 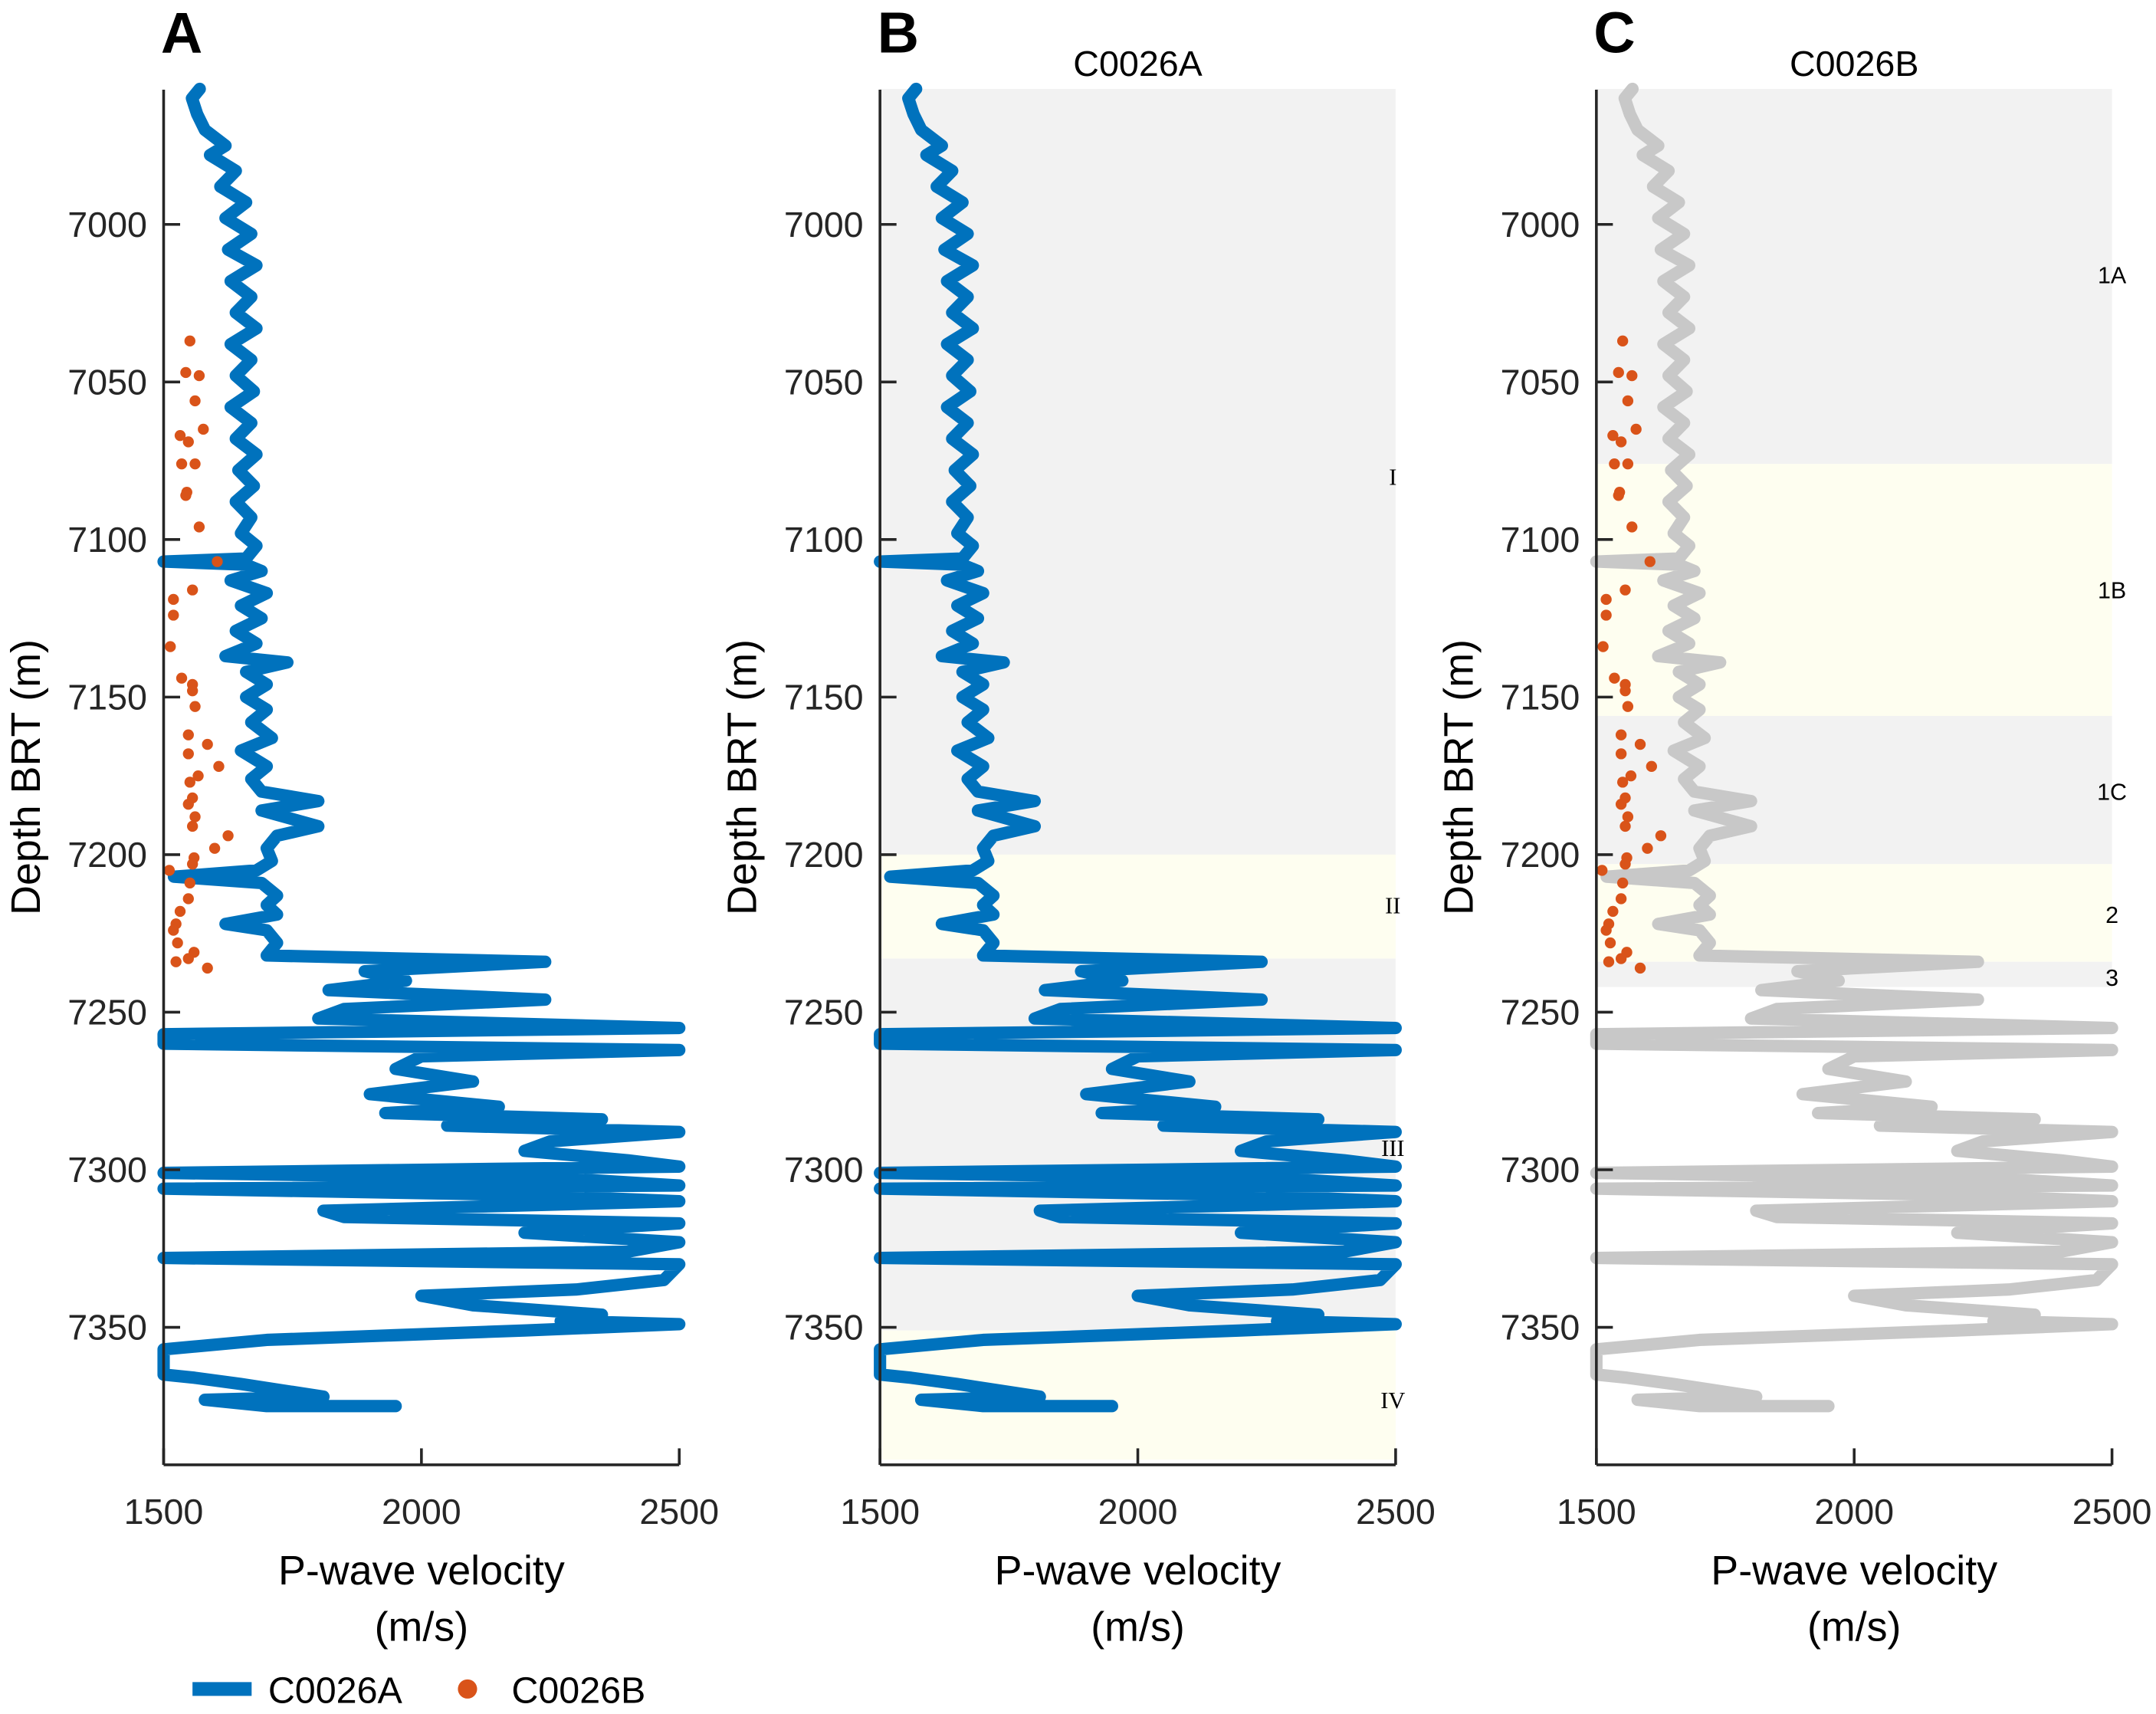 What do you see at coordinates (418, 1690) in the screenshot?
I see `legend: C0026A C0026B` at bounding box center [418, 1690].